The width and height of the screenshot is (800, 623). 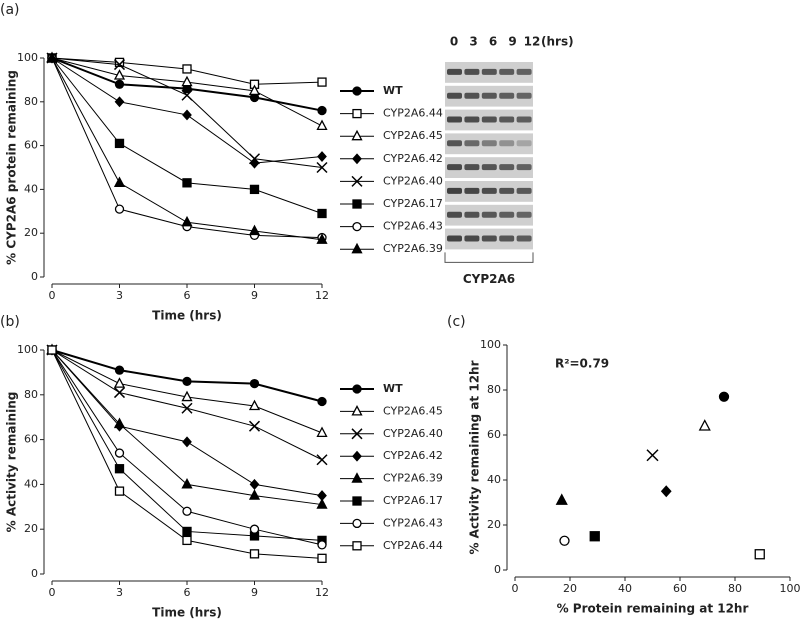 I want to click on x-axis-title: % Protein remaining at 12hr, so click(x=653, y=609).